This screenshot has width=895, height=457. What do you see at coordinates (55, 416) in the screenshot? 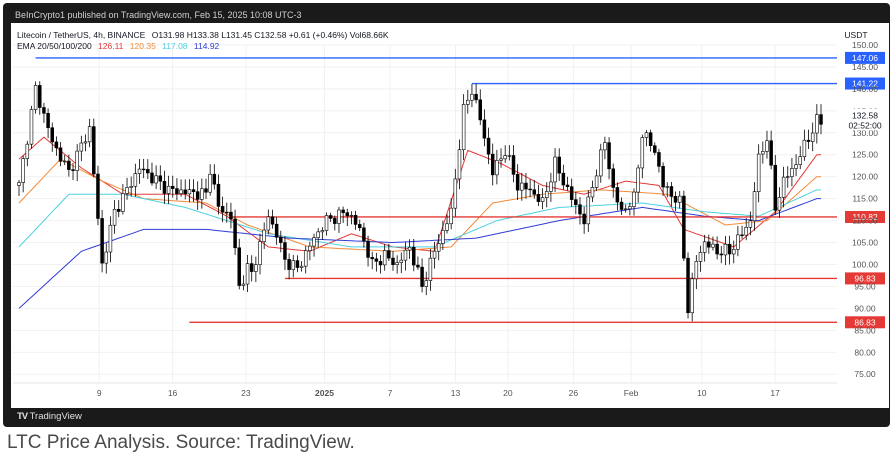
I see `tradingview-logo-text: TradingView` at bounding box center [55, 416].